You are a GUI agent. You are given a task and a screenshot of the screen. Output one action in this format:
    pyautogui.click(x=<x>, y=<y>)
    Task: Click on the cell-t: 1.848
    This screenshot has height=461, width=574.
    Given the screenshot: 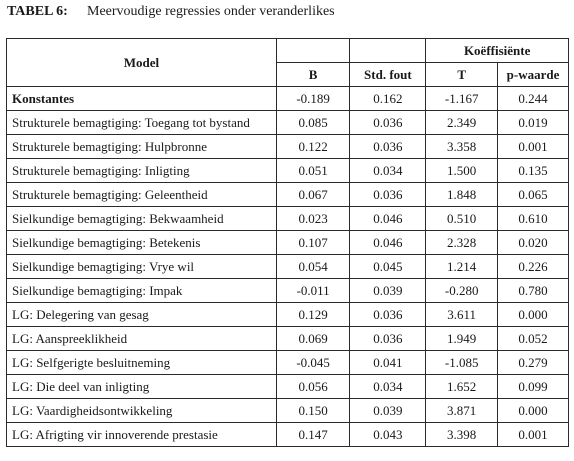 What is the action you would take?
    pyautogui.click(x=462, y=194)
    